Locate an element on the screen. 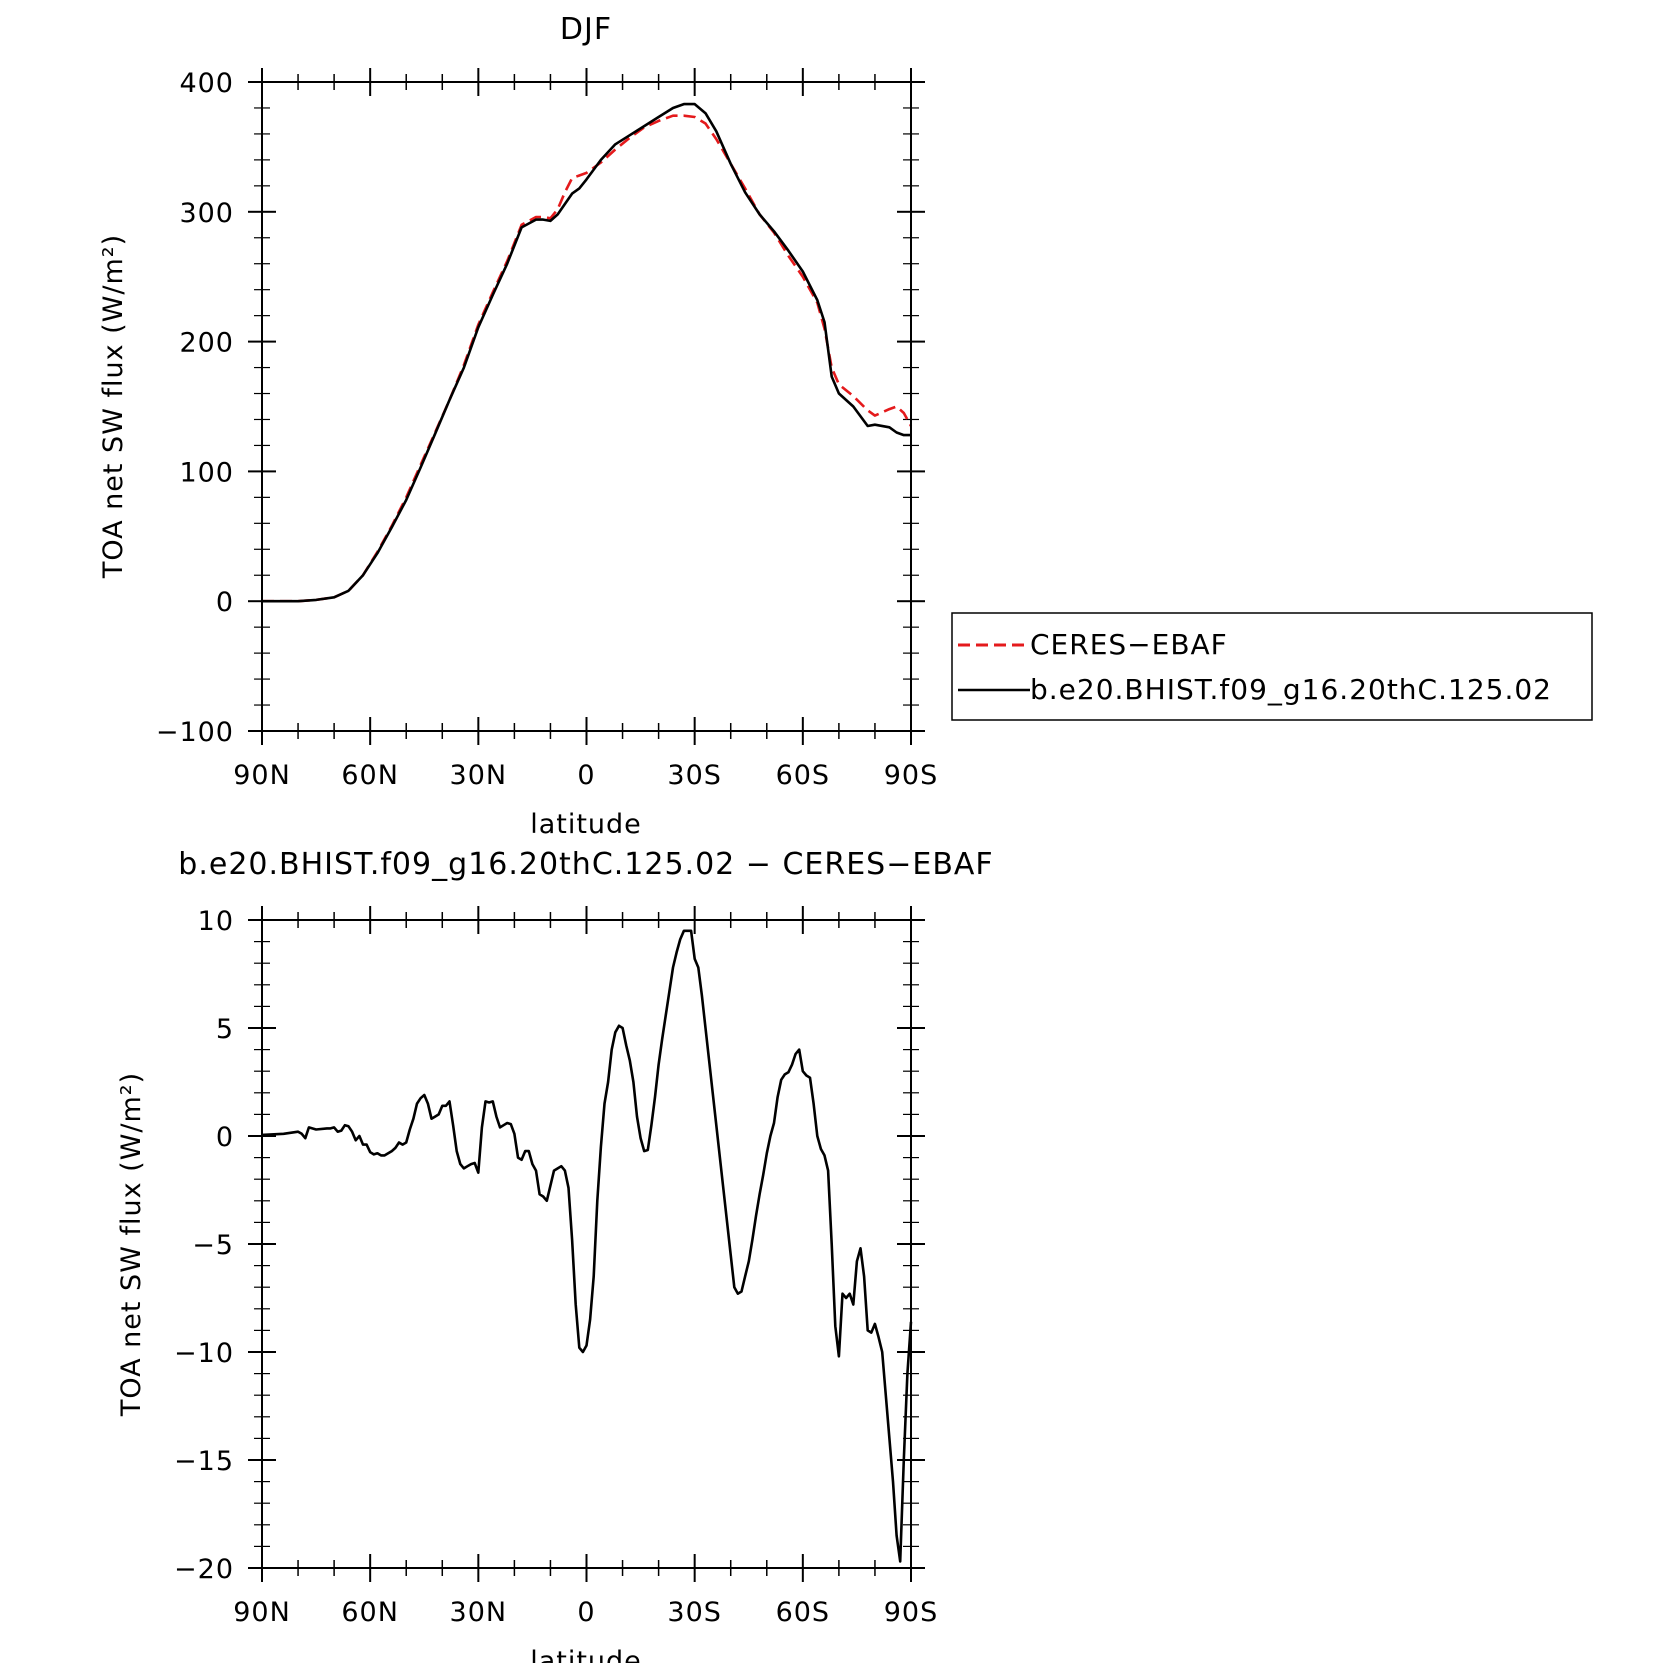 The height and width of the screenshot is (1663, 1663). top-series is located at coordinates (587, 352).